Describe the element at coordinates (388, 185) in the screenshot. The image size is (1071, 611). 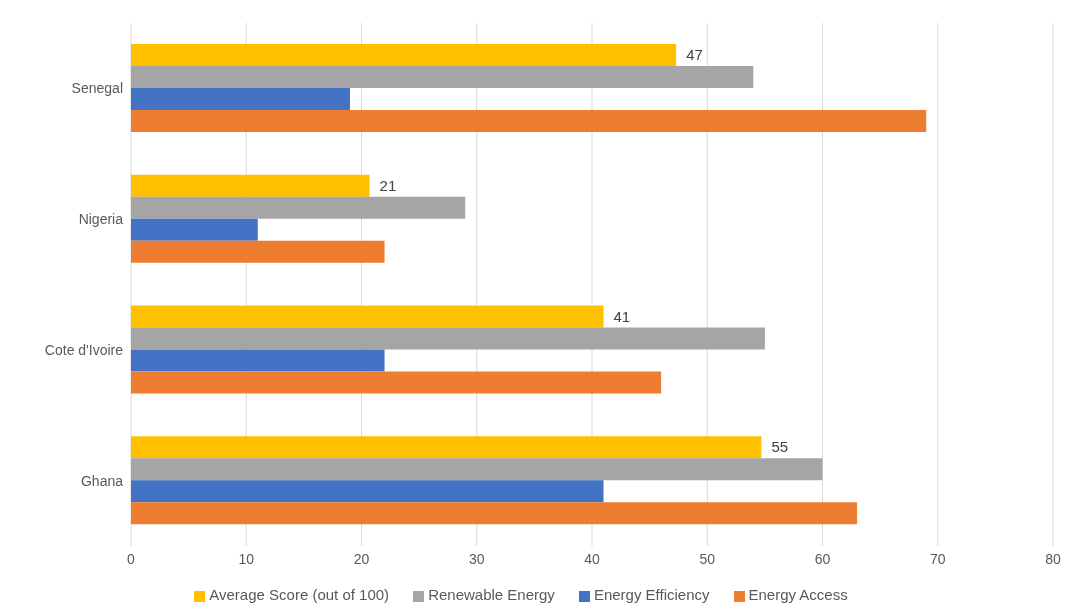
I see `data-label: 21` at that location.